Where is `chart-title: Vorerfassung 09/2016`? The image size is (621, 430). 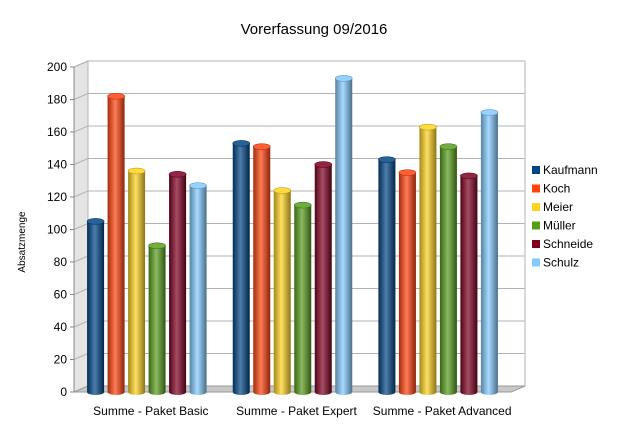 chart-title: Vorerfassung 09/2016 is located at coordinates (314, 29).